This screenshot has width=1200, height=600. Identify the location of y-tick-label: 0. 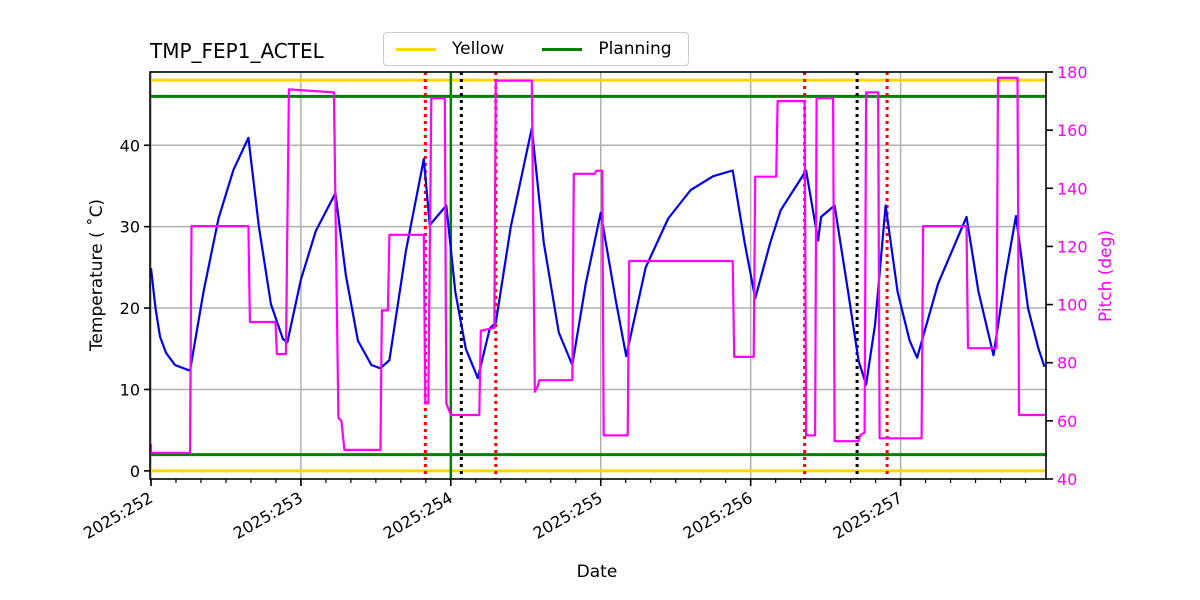
(135, 471).